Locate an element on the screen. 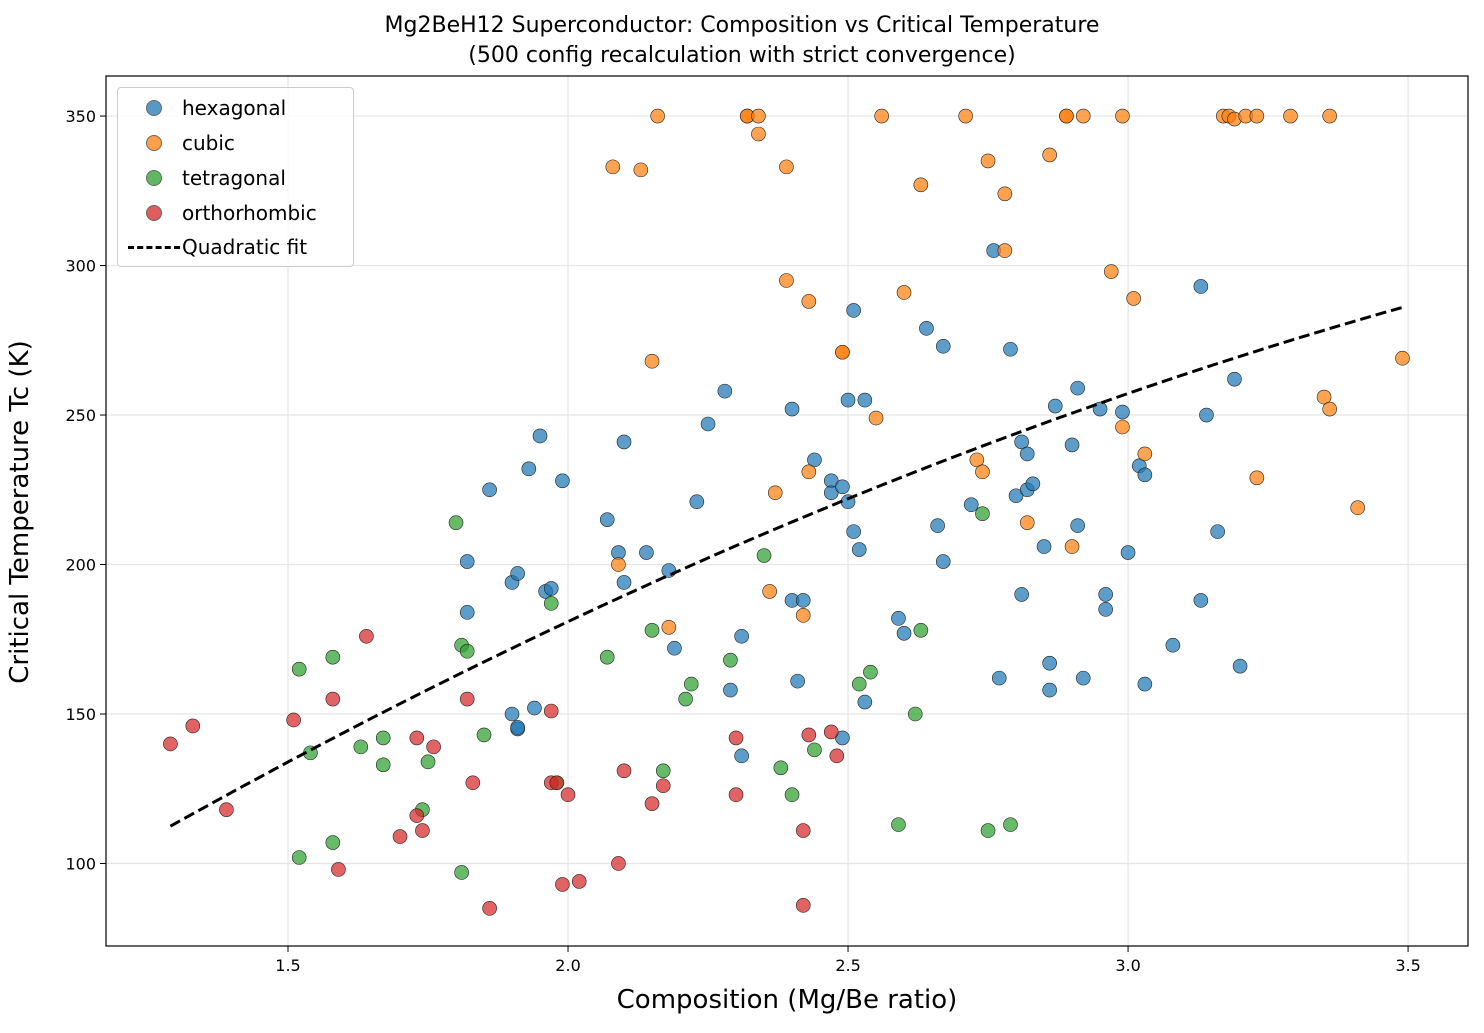 This screenshot has width=1484, height=1033. x-axis-label: Composition (Mg/Be ratio) is located at coordinates (787, 1000).